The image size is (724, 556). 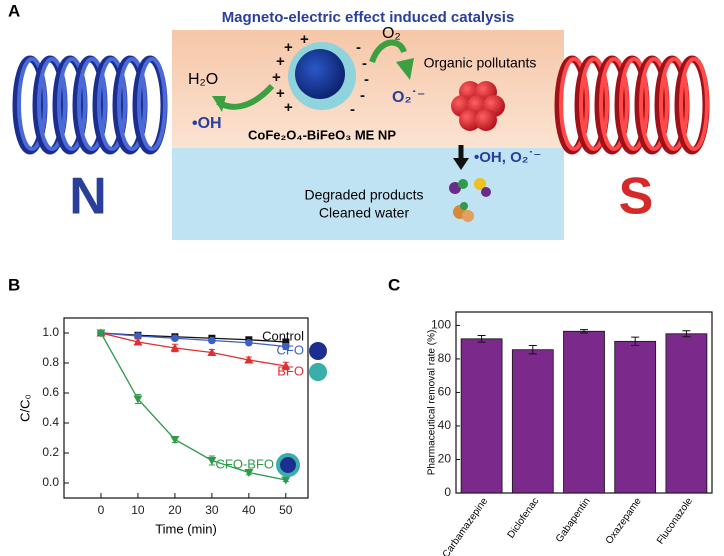 I want to click on x-tick-label: Fluconazole, so click(x=675, y=521).